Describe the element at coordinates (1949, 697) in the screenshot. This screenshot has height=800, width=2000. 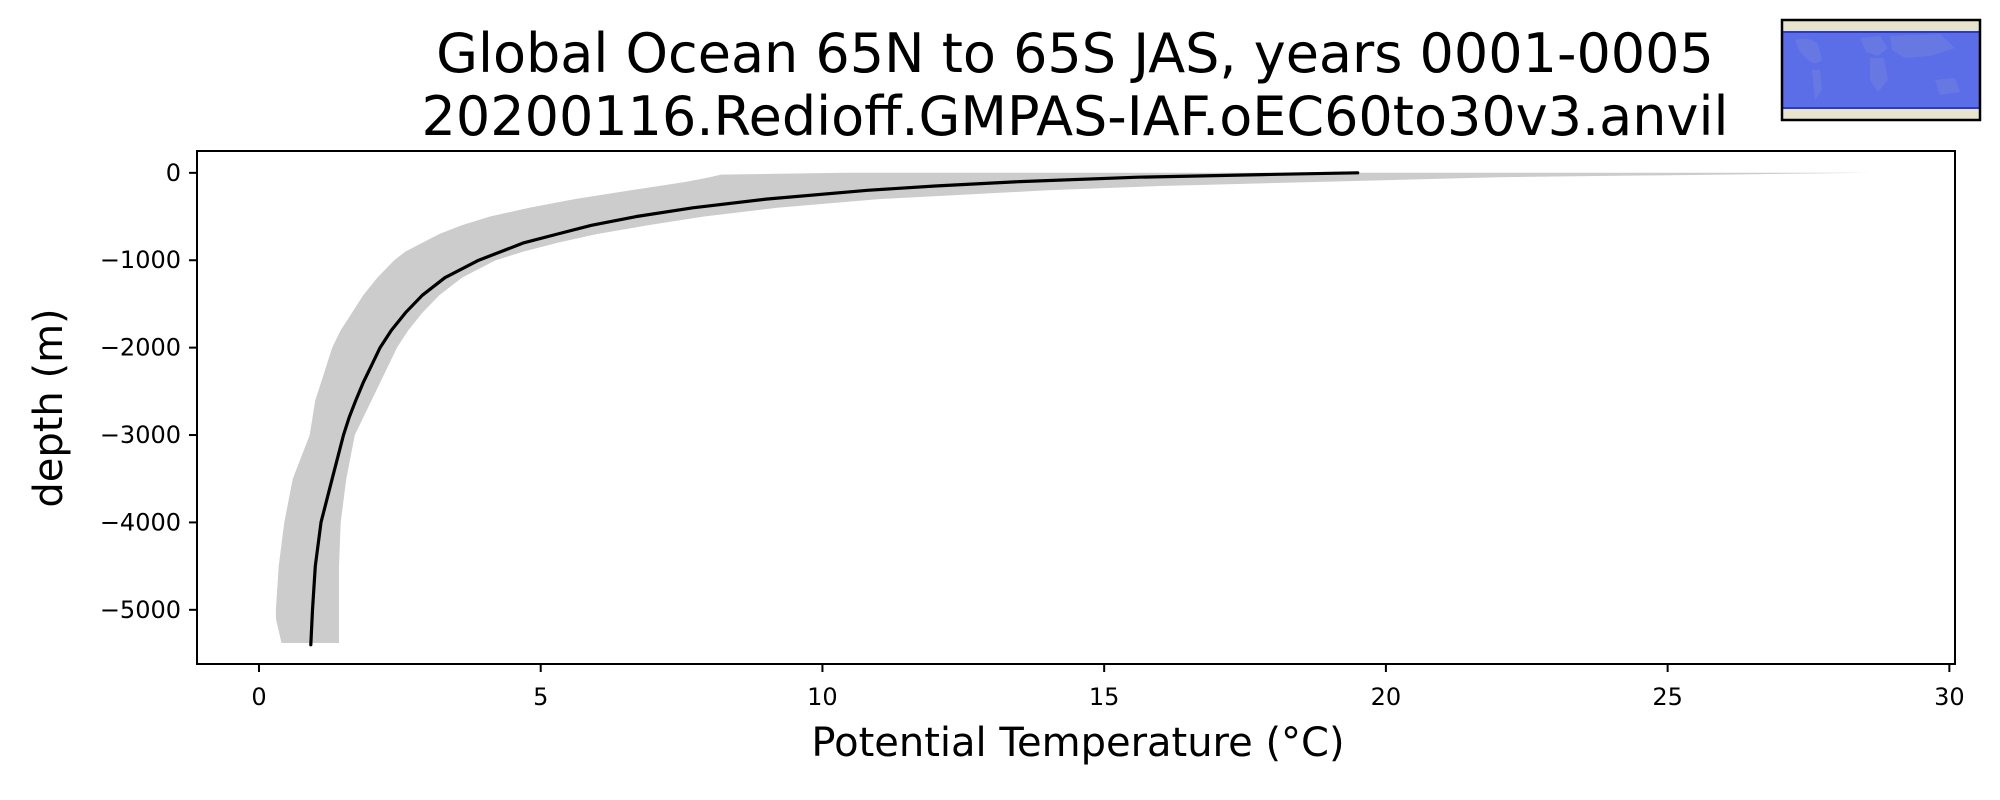
I see `x-tick-label: 30` at that location.